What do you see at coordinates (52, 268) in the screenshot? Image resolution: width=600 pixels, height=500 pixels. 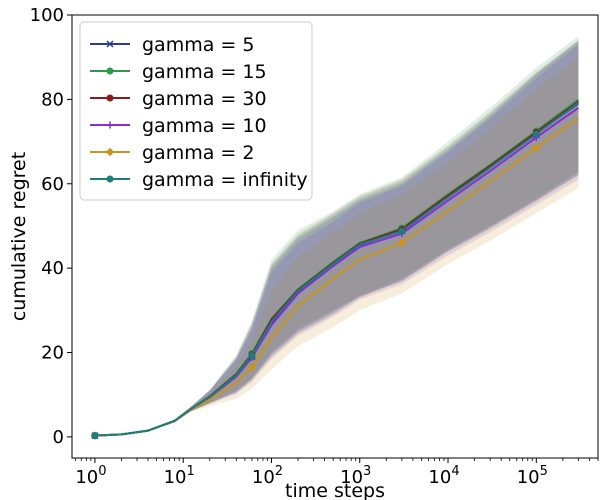 I see `y-tick-label: 40` at bounding box center [52, 268].